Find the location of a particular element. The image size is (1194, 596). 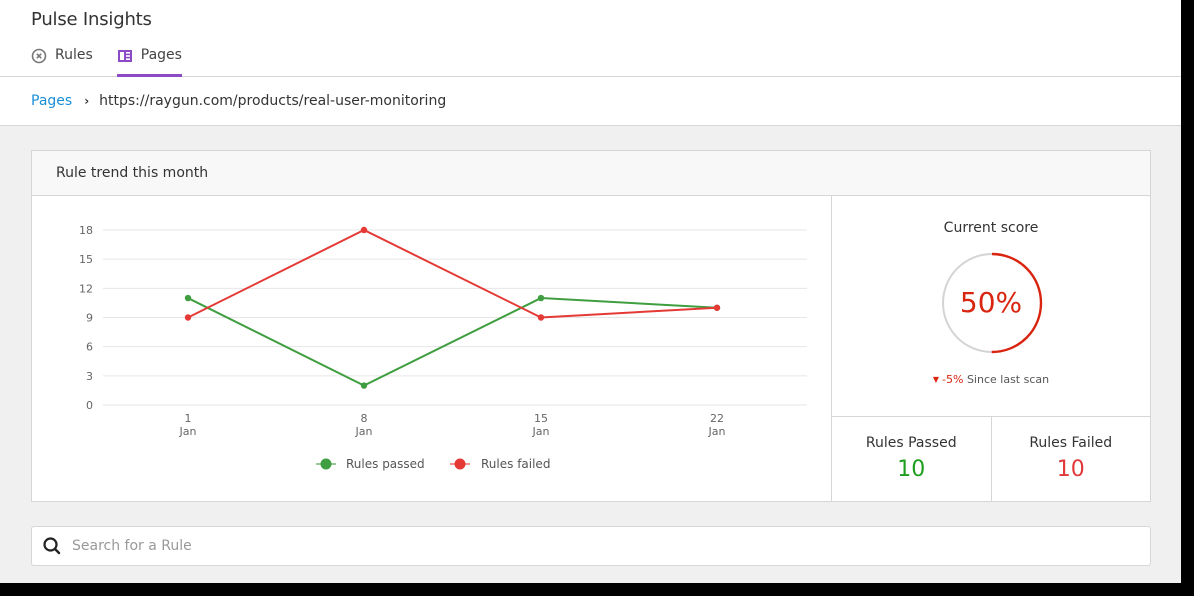

legend-label: Rules failed is located at coordinates (515, 464).